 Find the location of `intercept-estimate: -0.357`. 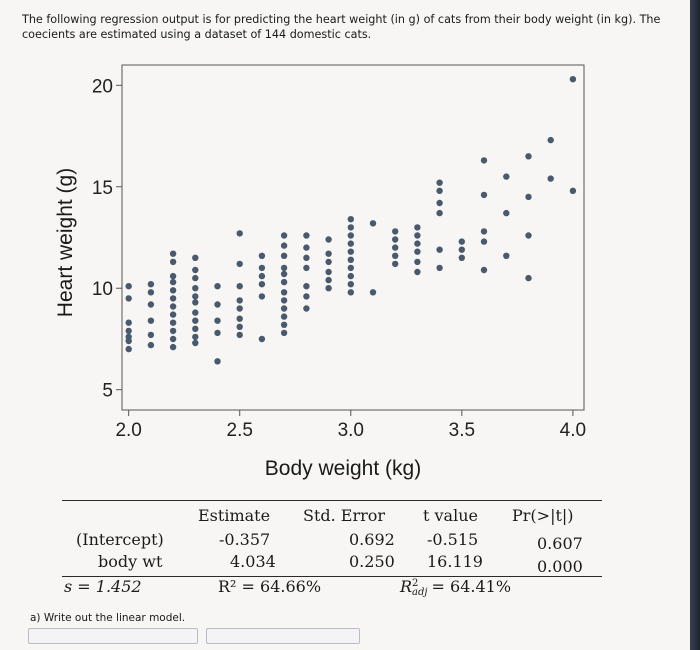

intercept-estimate: -0.357 is located at coordinates (245, 539).